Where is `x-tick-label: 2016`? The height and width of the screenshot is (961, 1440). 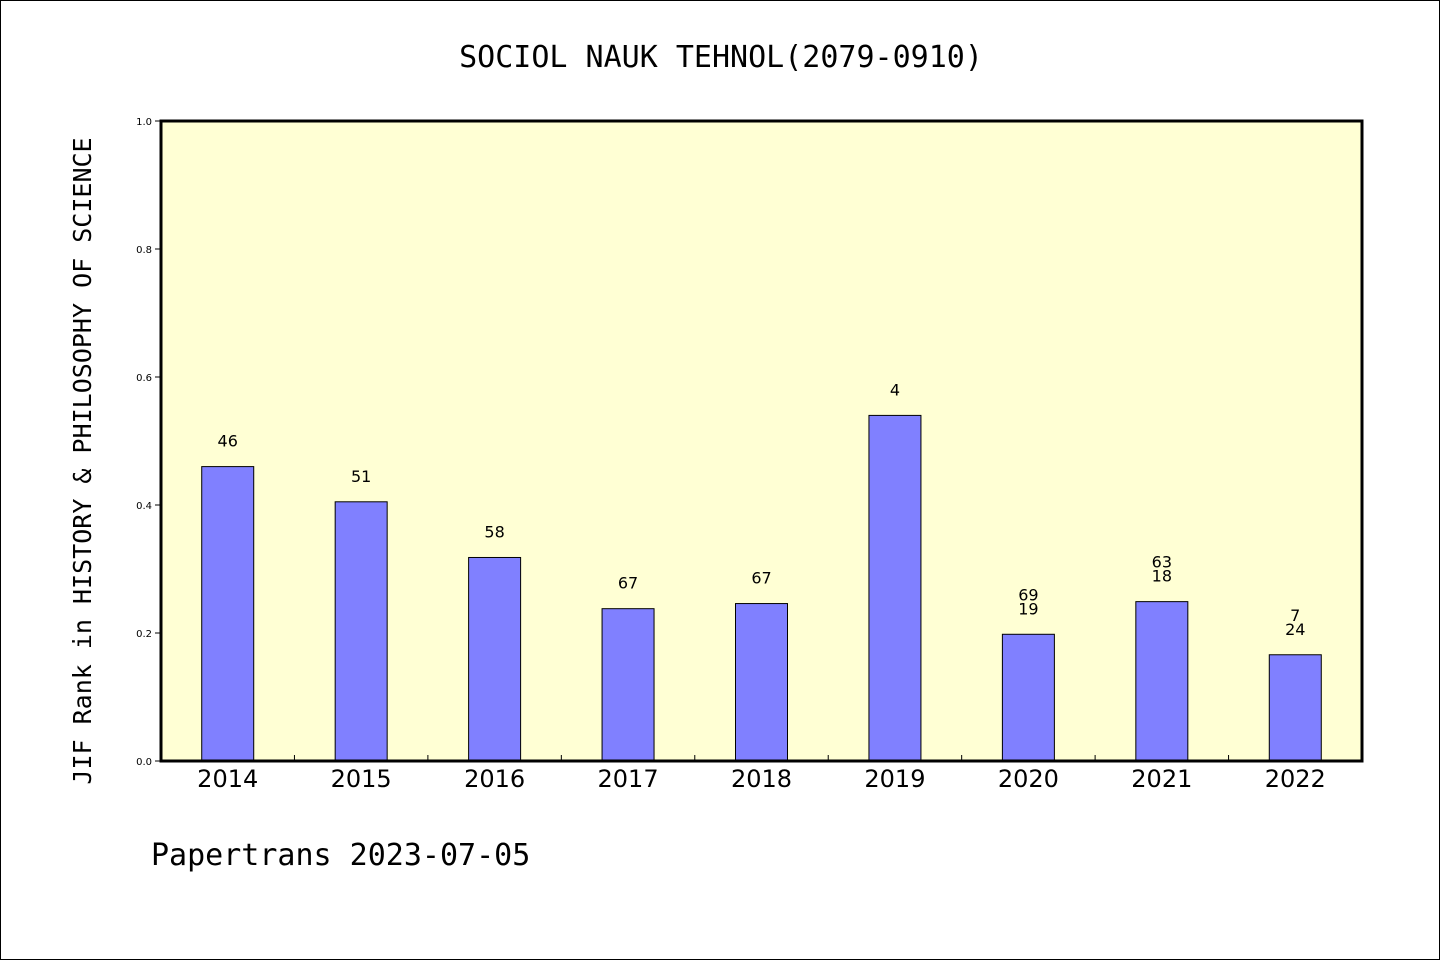 x-tick-label: 2016 is located at coordinates (494, 779).